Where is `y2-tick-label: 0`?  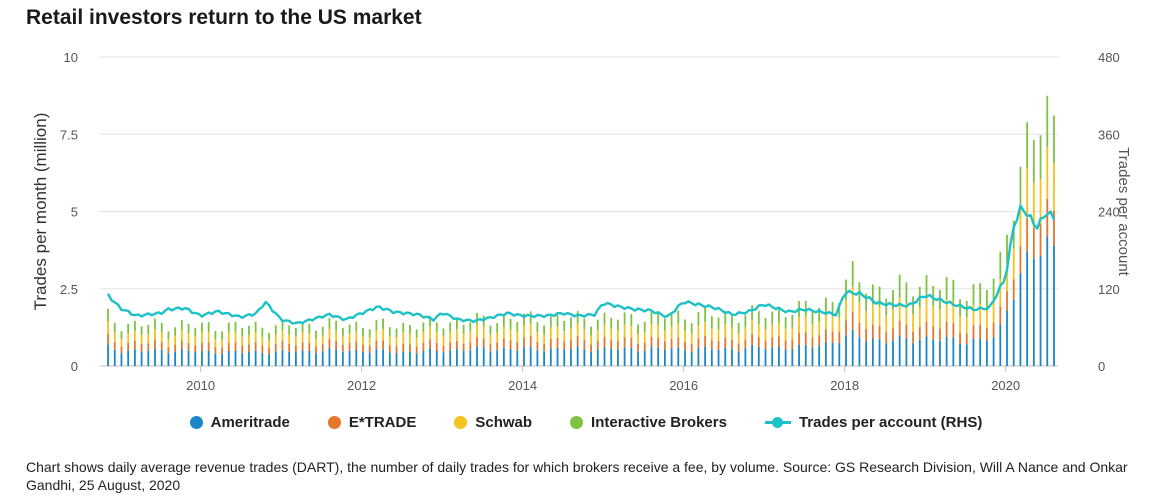 y2-tick-label: 0 is located at coordinates (1101, 366).